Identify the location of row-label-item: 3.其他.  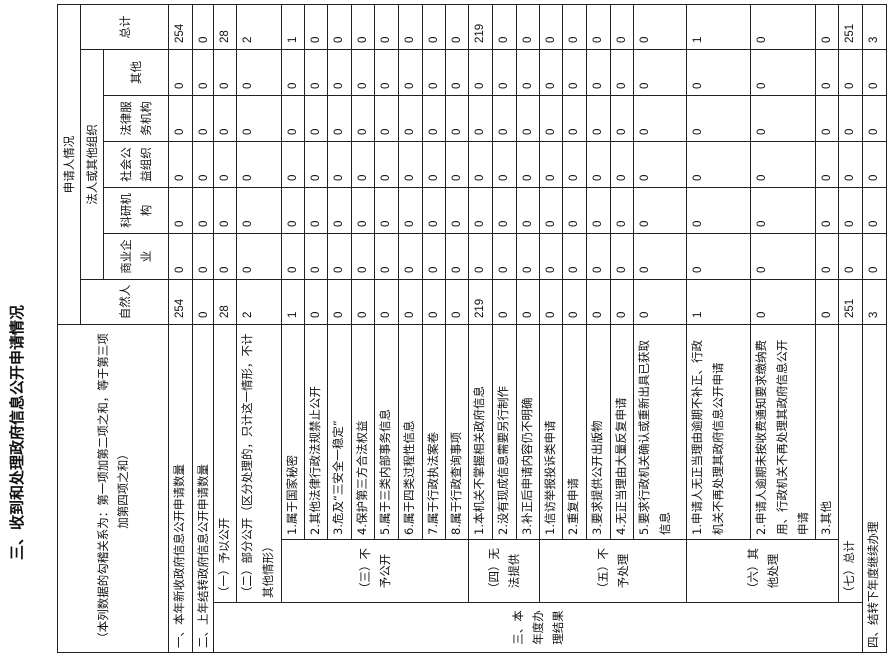
(827, 432).